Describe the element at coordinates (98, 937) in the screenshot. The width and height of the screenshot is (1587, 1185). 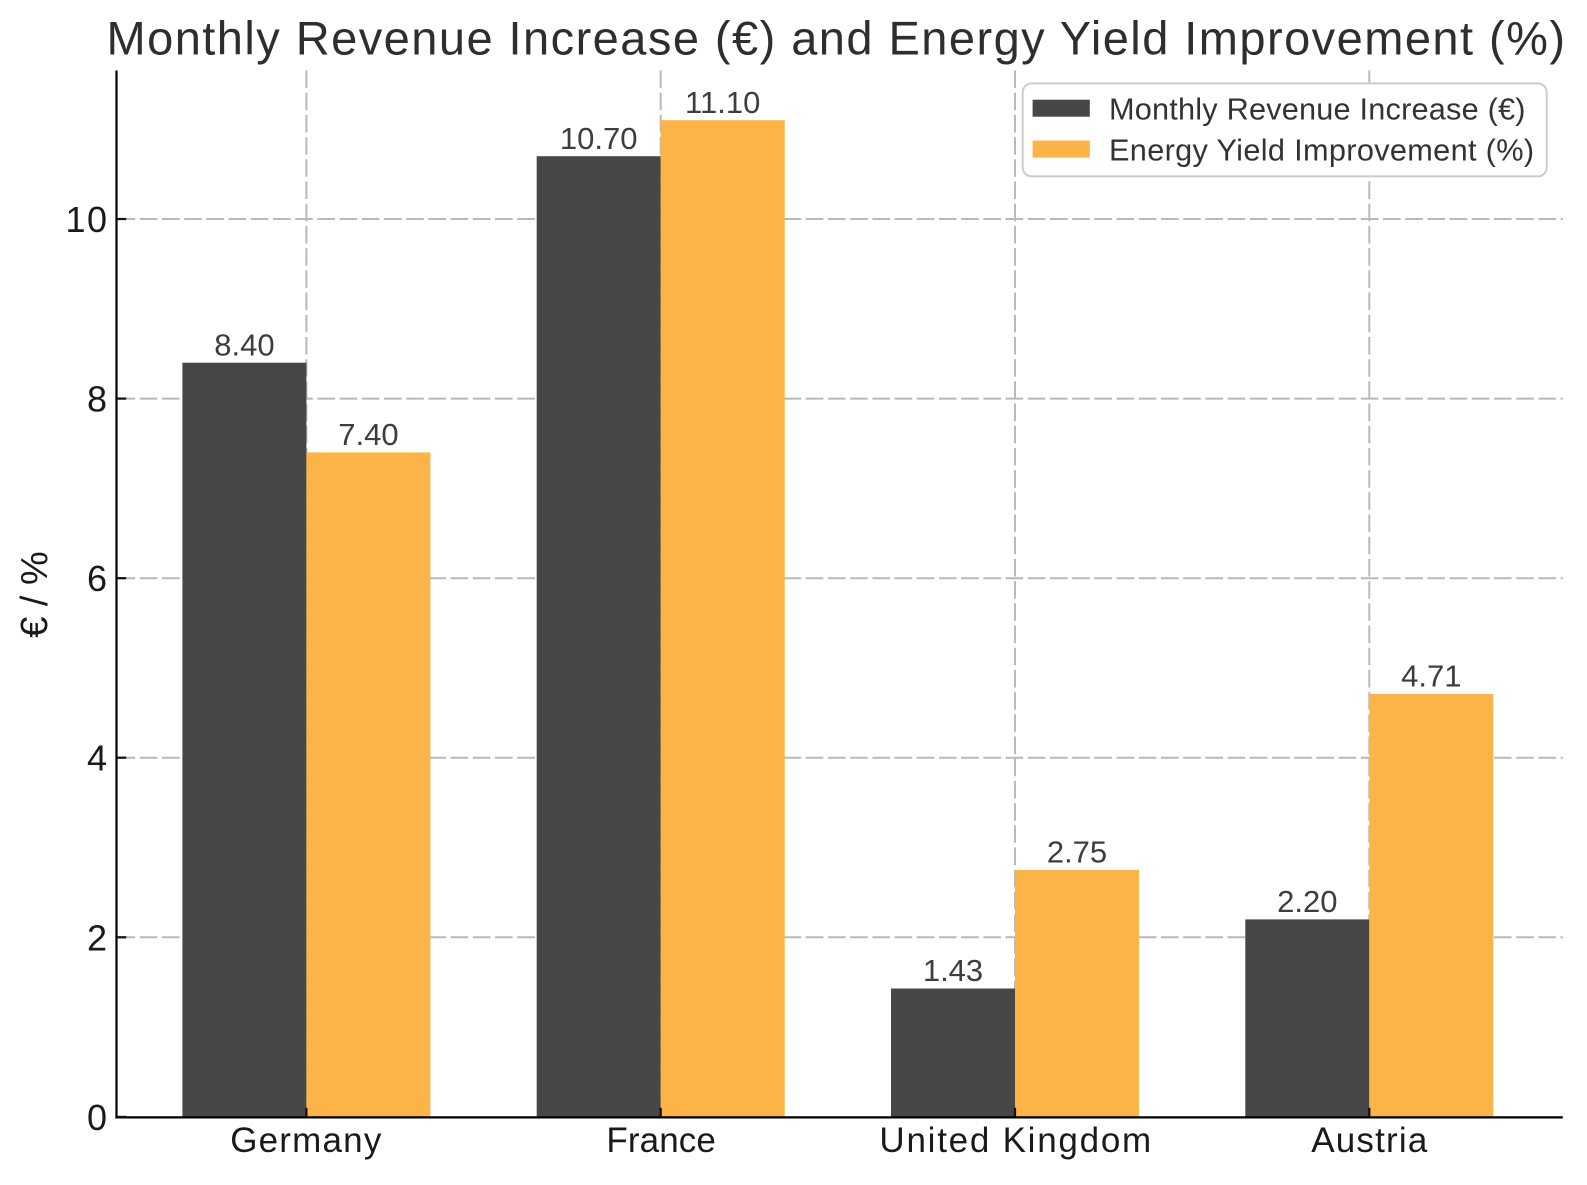
I see `svg-text: 2` at that location.